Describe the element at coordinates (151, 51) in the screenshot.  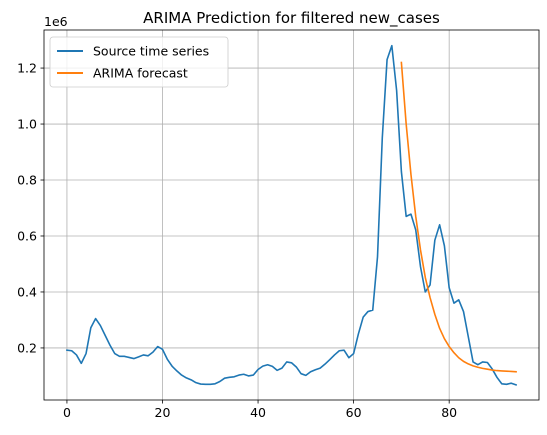
I see `legend-label-source-series: Source time series` at that location.